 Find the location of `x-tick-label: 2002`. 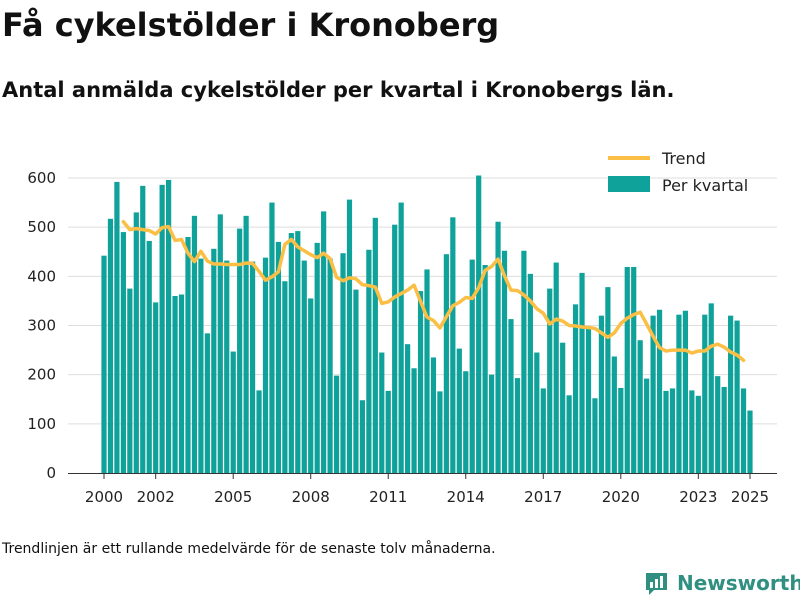

x-tick-label: 2002 is located at coordinates (156, 497).